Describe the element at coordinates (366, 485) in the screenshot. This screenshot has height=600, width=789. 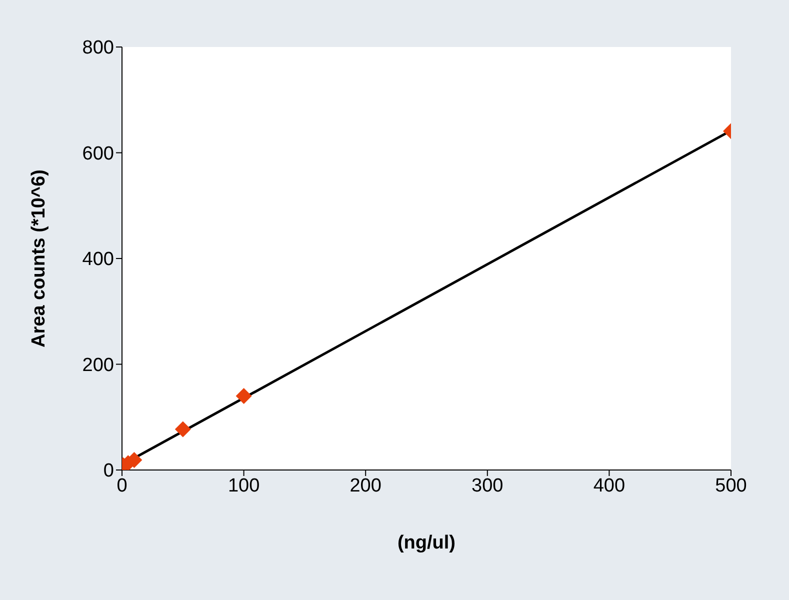
I see `x-tick-label: 200` at that location.